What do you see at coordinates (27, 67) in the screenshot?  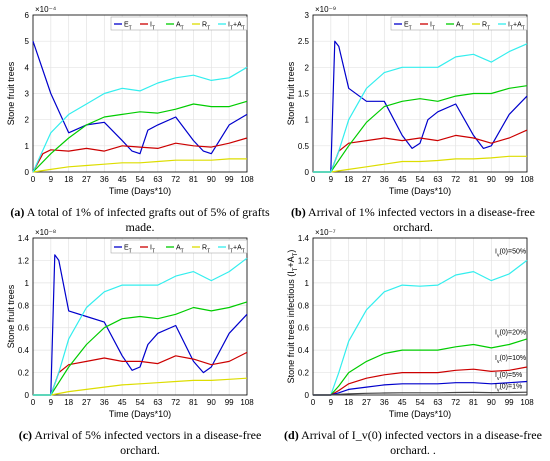 I see `y-tick-label: 4` at bounding box center [27, 67].